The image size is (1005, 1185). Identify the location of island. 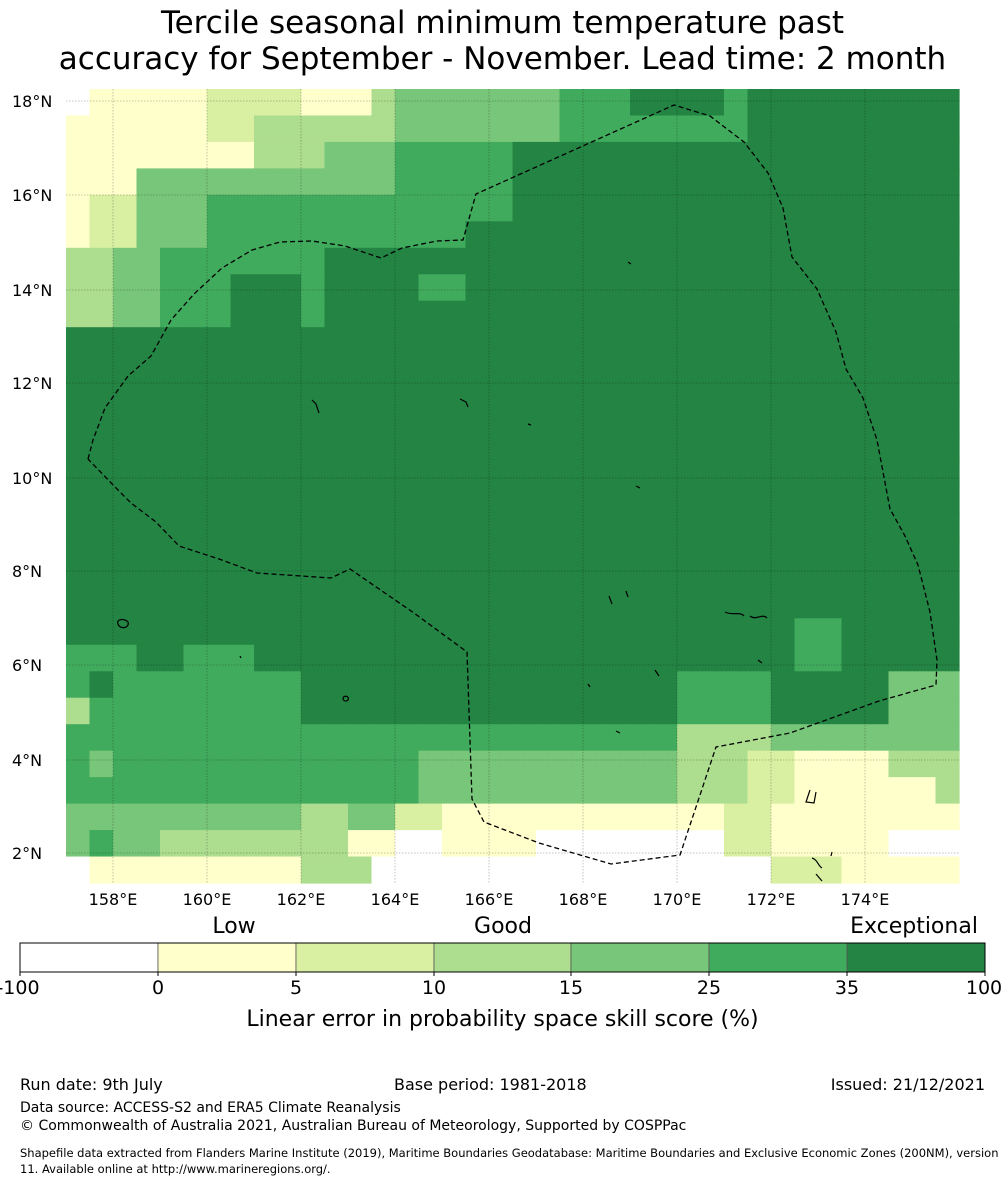
(657, 673).